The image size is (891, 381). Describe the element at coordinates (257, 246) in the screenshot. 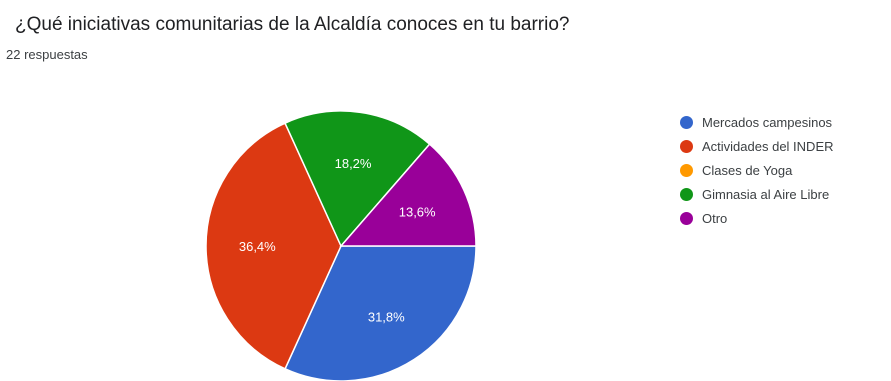

I see `slice-label: 36,4%` at that location.